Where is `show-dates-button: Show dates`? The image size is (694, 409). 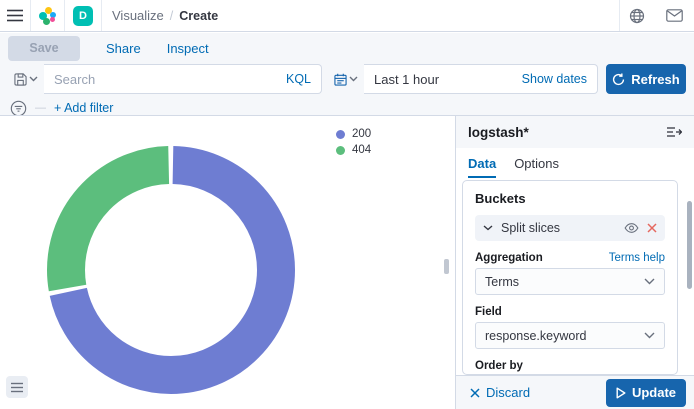
show-dates-button: Show dates is located at coordinates (554, 79).